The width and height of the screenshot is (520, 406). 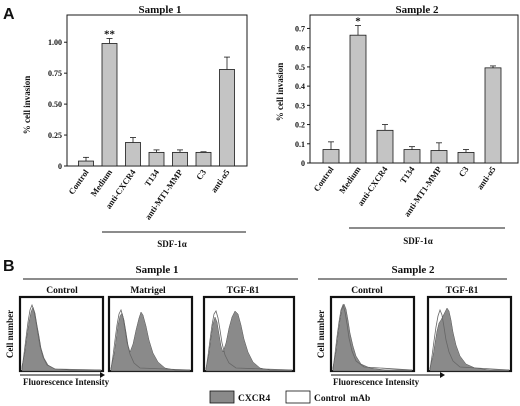 I want to click on chart1-title: Sample 1, so click(x=159, y=10).